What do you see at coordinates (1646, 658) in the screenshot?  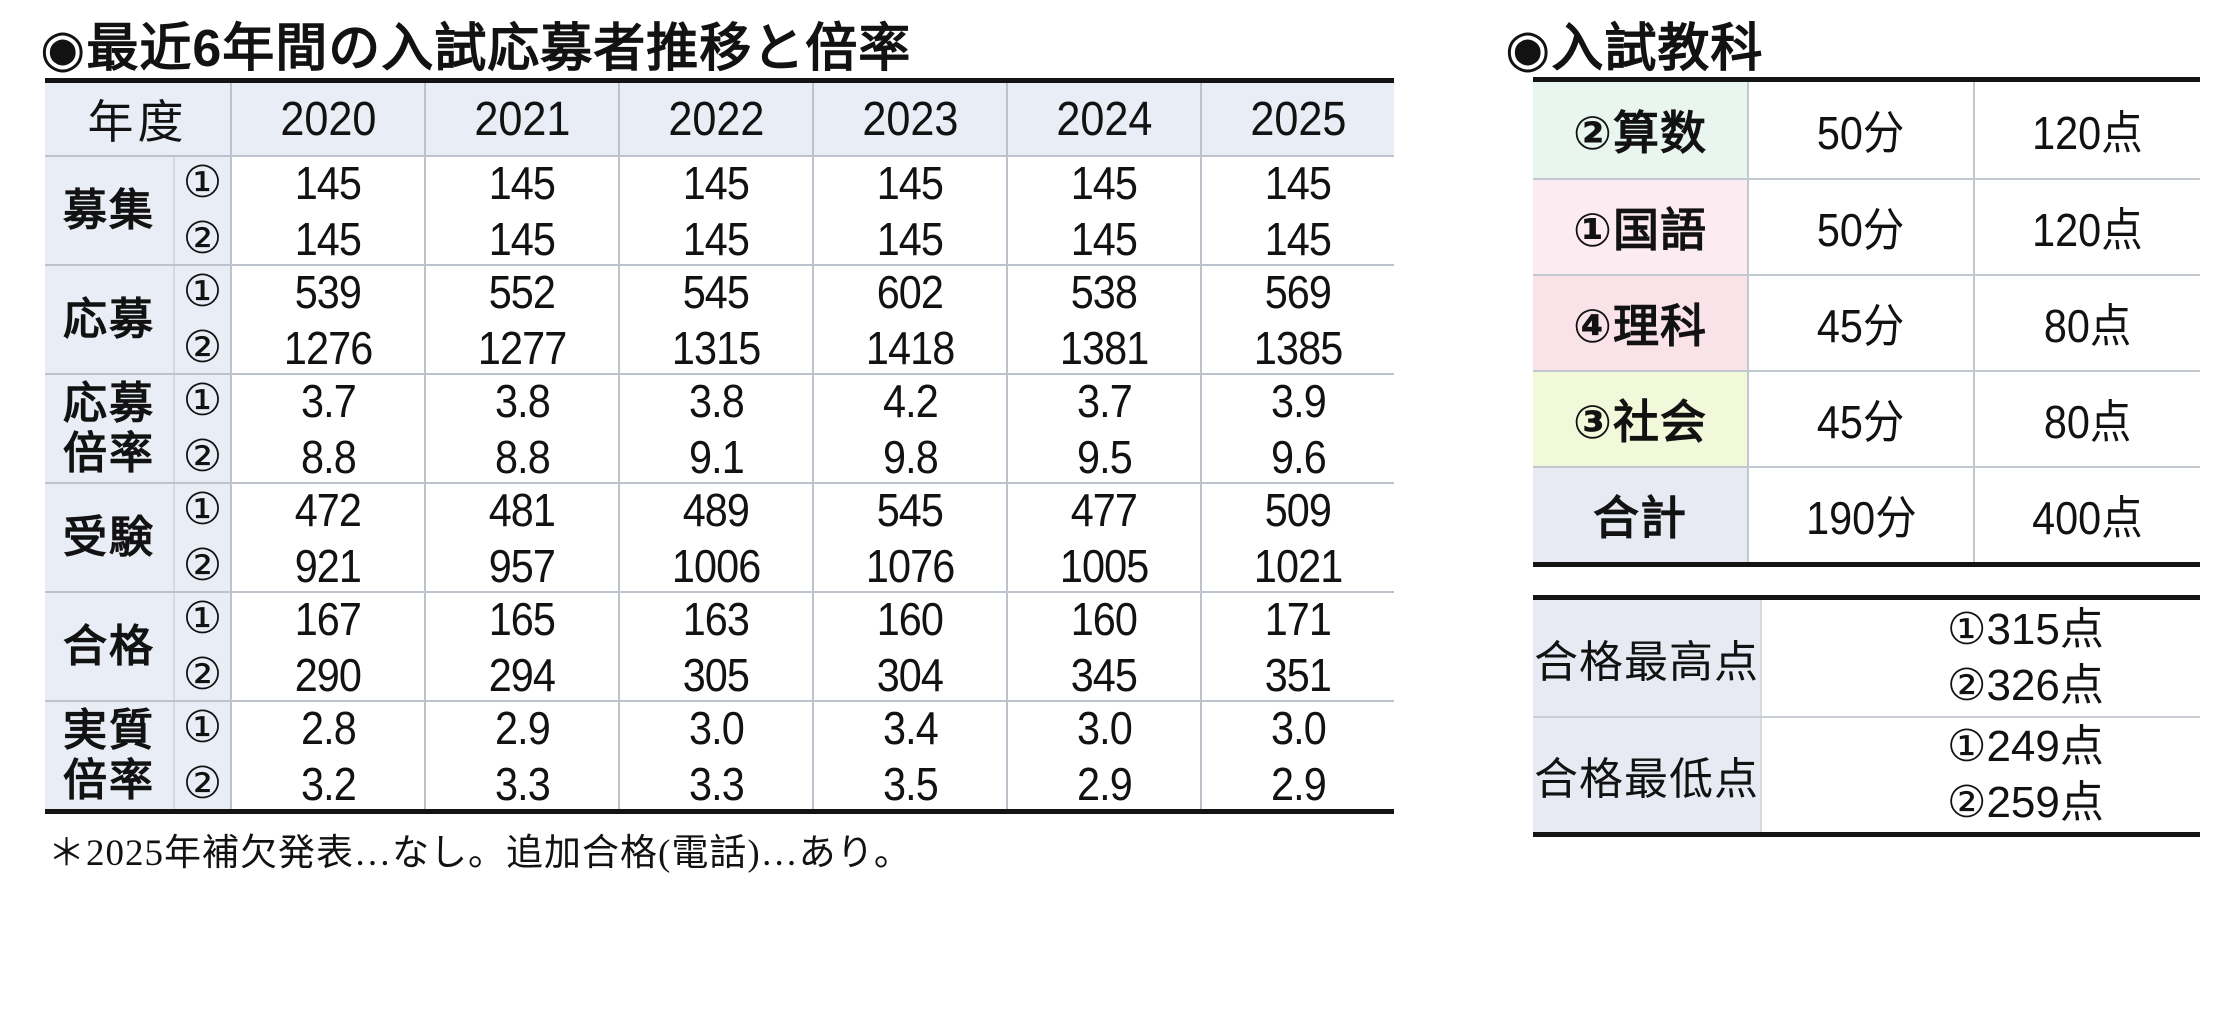 I see `score-label: 合格最高点` at bounding box center [1646, 658].